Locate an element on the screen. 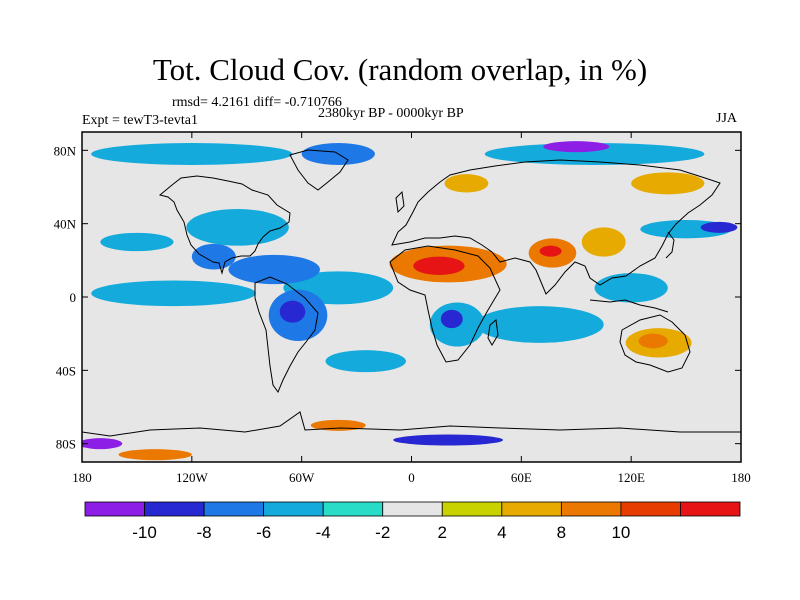 The width and height of the screenshot is (800, 600). anomaly-amazon-core is located at coordinates (292, 311).